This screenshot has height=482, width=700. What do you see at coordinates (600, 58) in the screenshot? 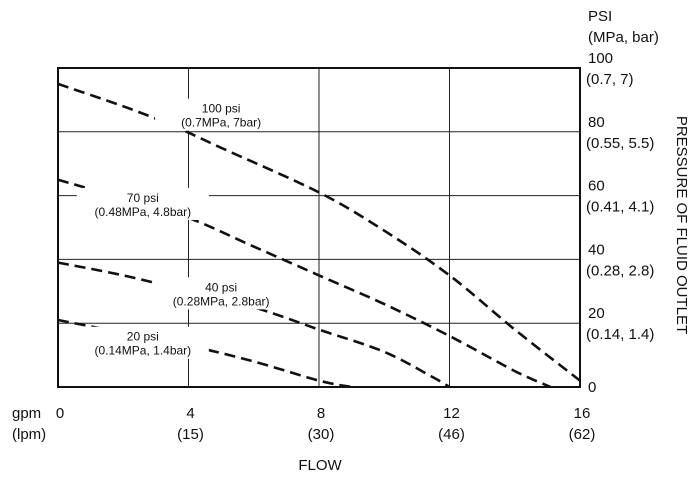
I see `y-tick-label: 100` at bounding box center [600, 58].